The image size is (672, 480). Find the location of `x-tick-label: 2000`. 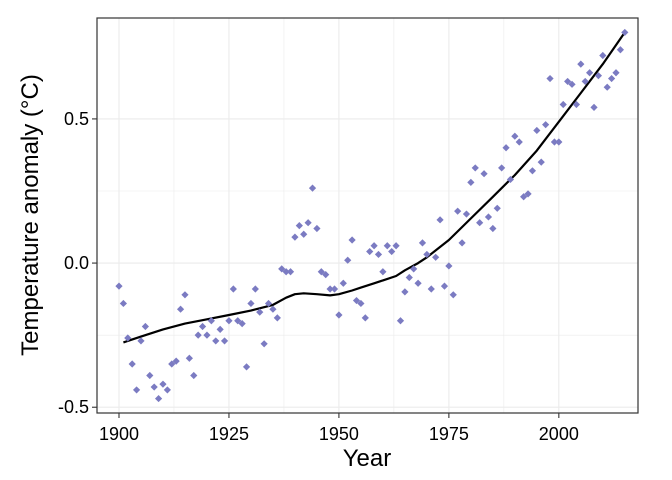

x-tick-label: 2000 is located at coordinates (559, 434).